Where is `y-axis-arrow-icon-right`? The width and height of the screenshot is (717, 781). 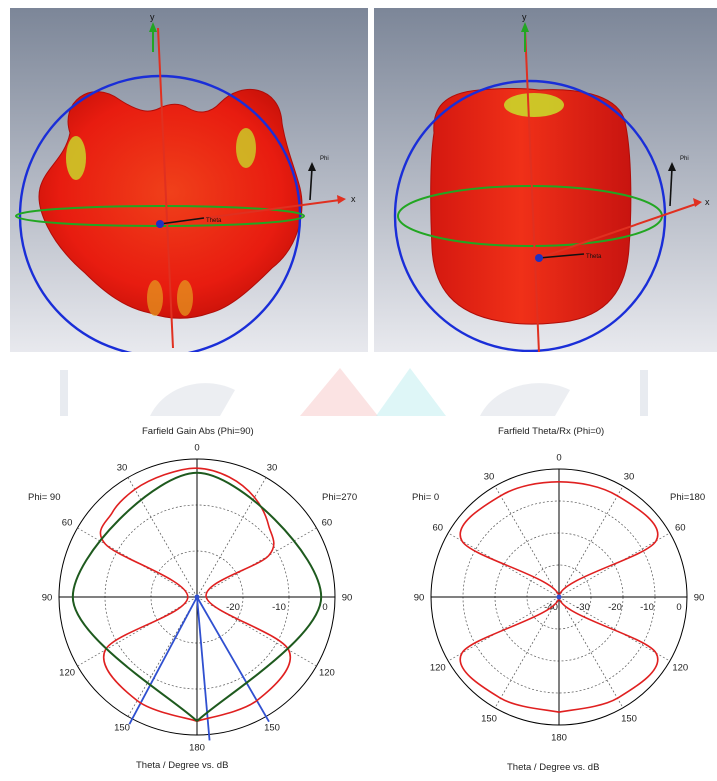 y-axis-arrow-icon-right is located at coordinates (525, 27).